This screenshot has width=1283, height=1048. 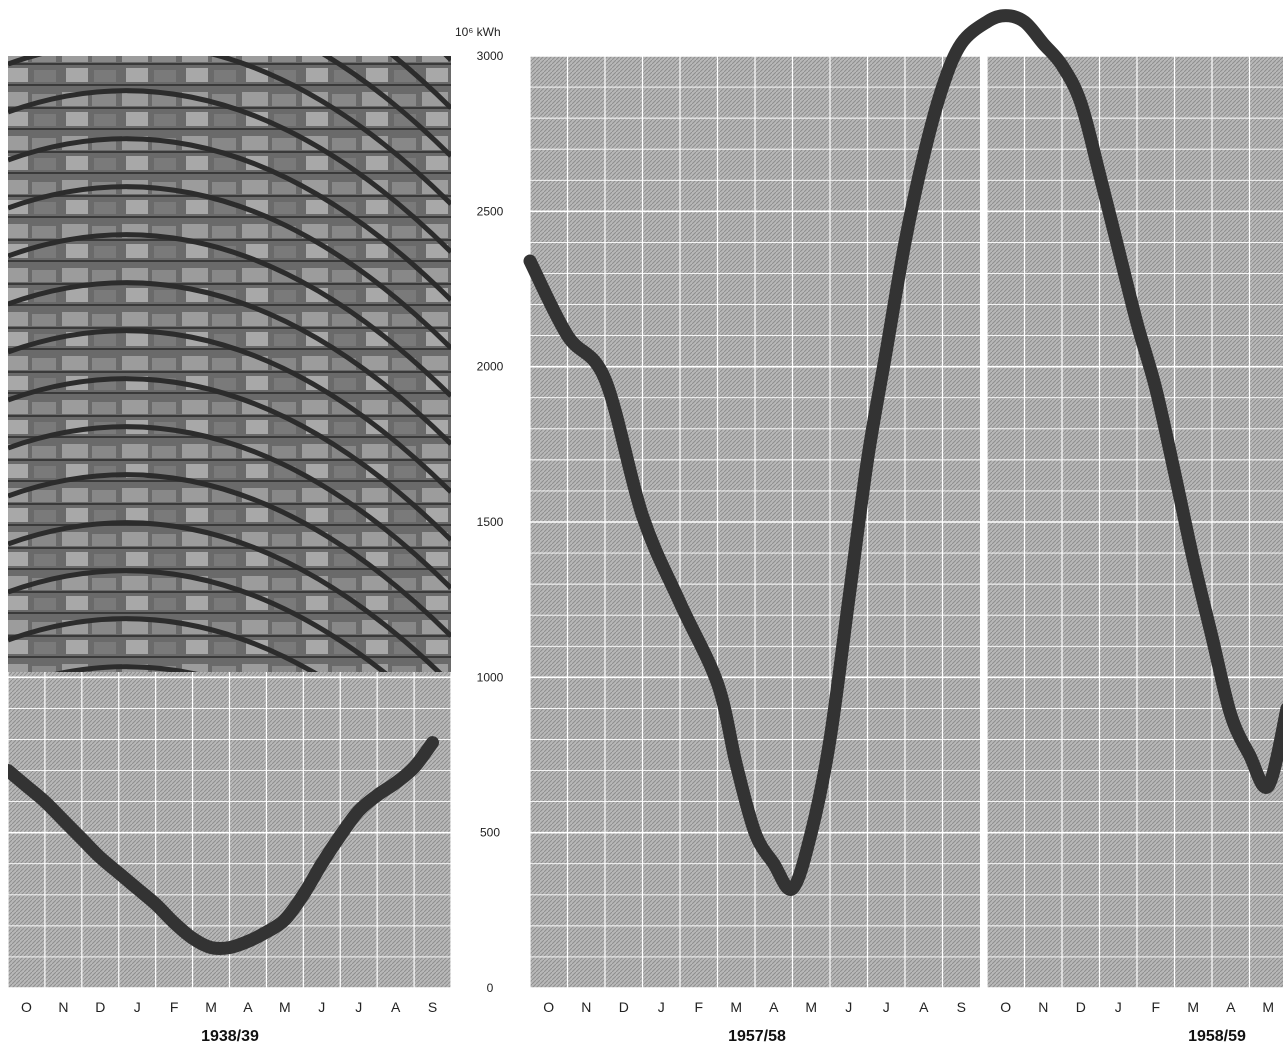 I want to click on y-axis: 10⁶ kWh 0 500 1000 1500 2000 2500 3000, so click(x=479, y=510).